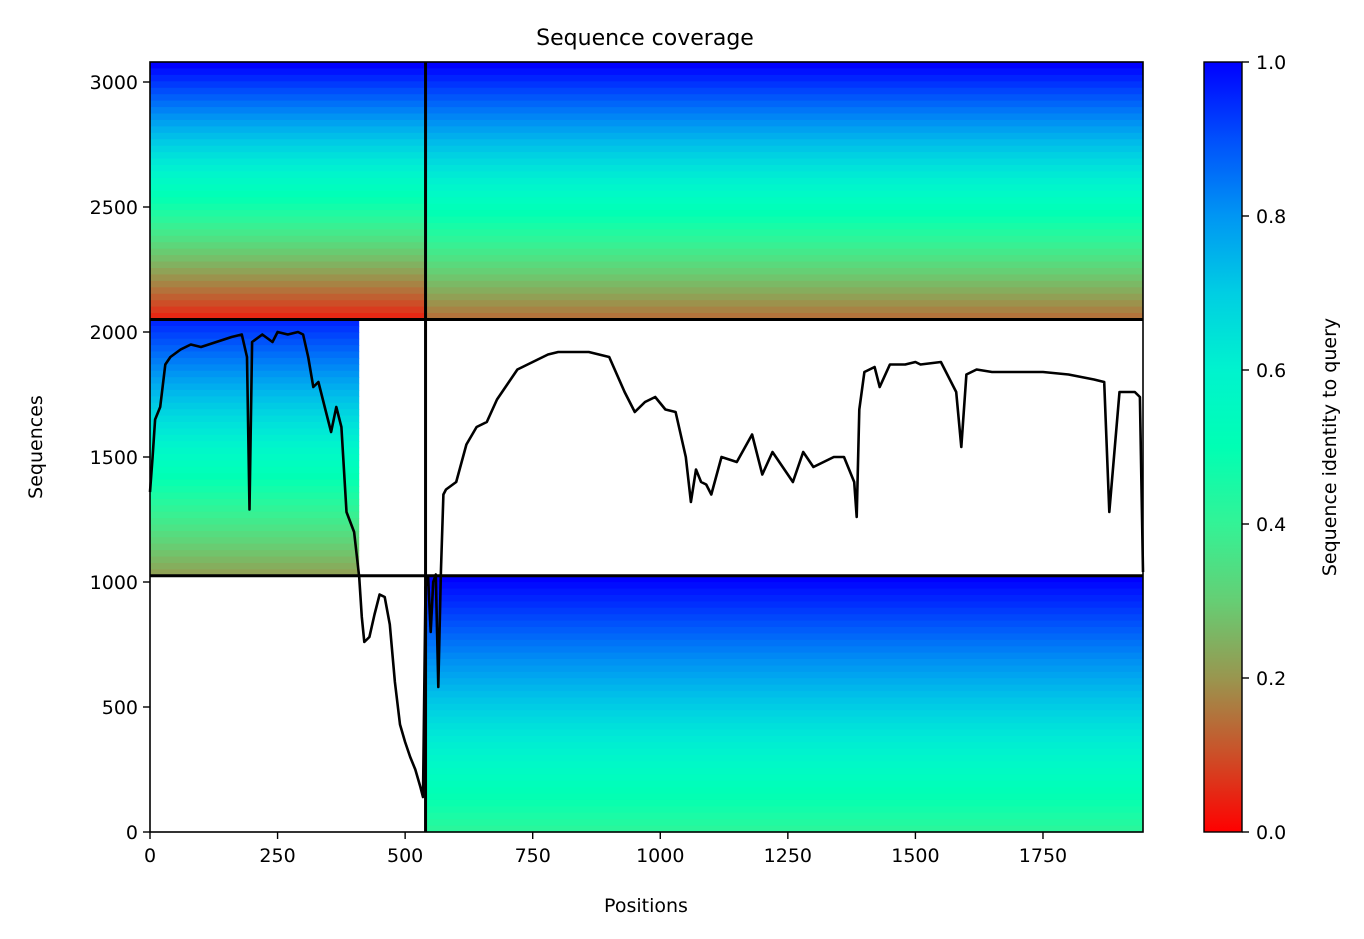 The width and height of the screenshot is (1364, 939). Describe the element at coordinates (1271, 217) in the screenshot. I see `colorbar-tick-label-4: 0.8` at that location.